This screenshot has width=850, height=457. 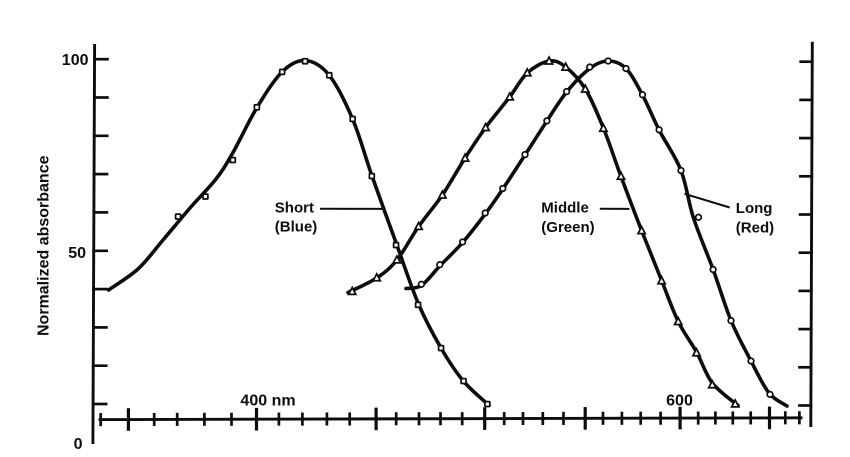 What do you see at coordinates (296, 226) in the screenshot?
I see `svg-text: (Blue)` at bounding box center [296, 226].